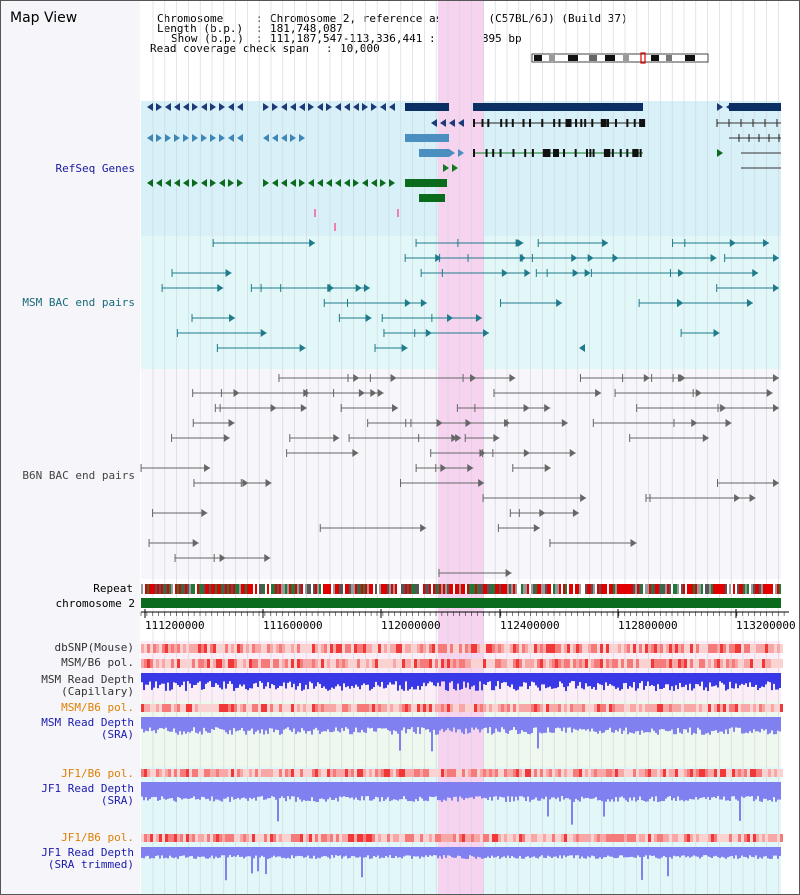 The image size is (800, 895). I want to click on track-label-b6n-bac: B6N BAC end pairs, so click(78, 475).